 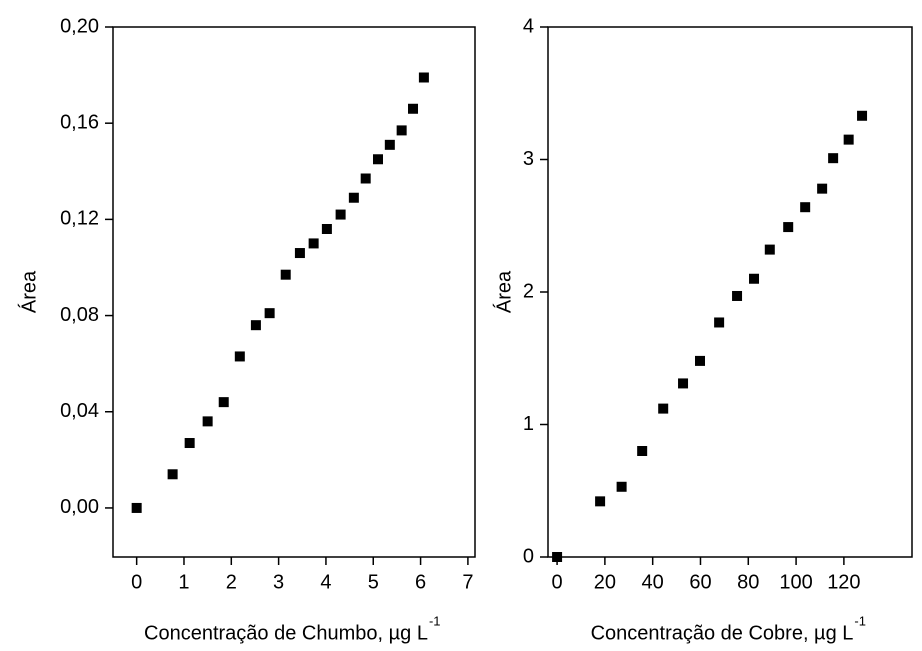 I want to click on y-tick-label: 0,16, so click(x=79, y=122).